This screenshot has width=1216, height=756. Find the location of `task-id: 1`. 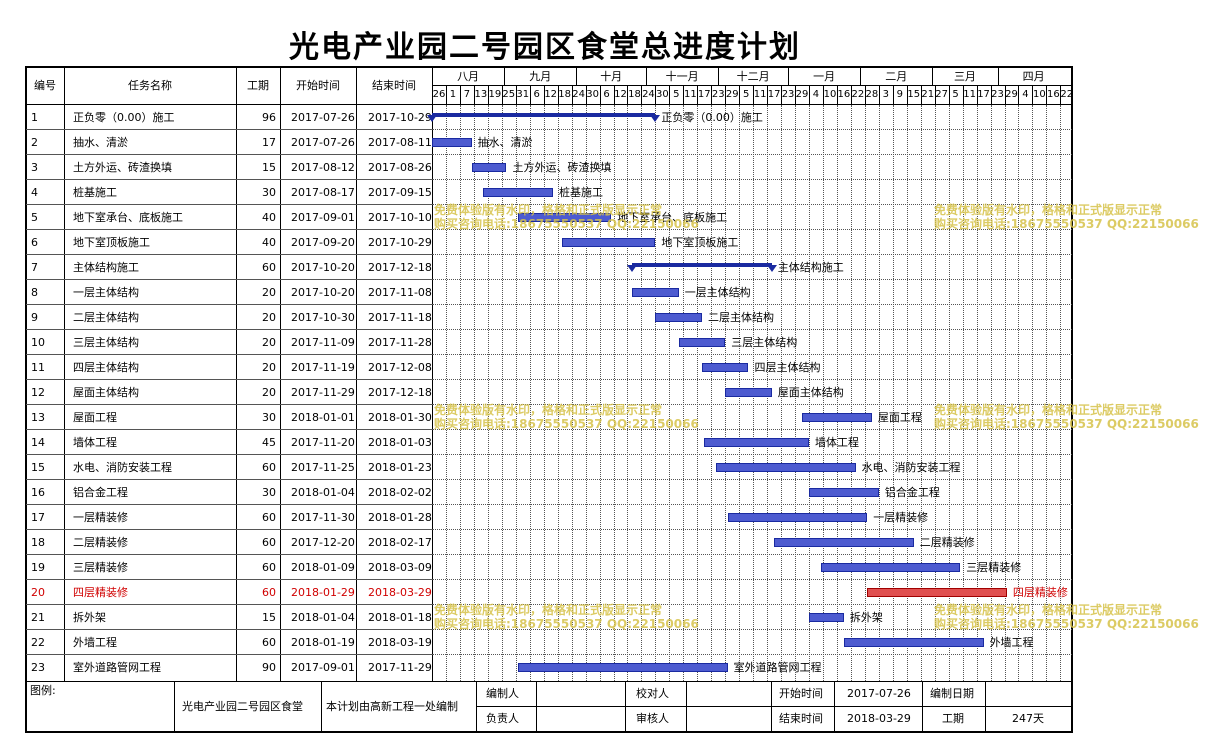

task-id: 1 is located at coordinates (34, 117).